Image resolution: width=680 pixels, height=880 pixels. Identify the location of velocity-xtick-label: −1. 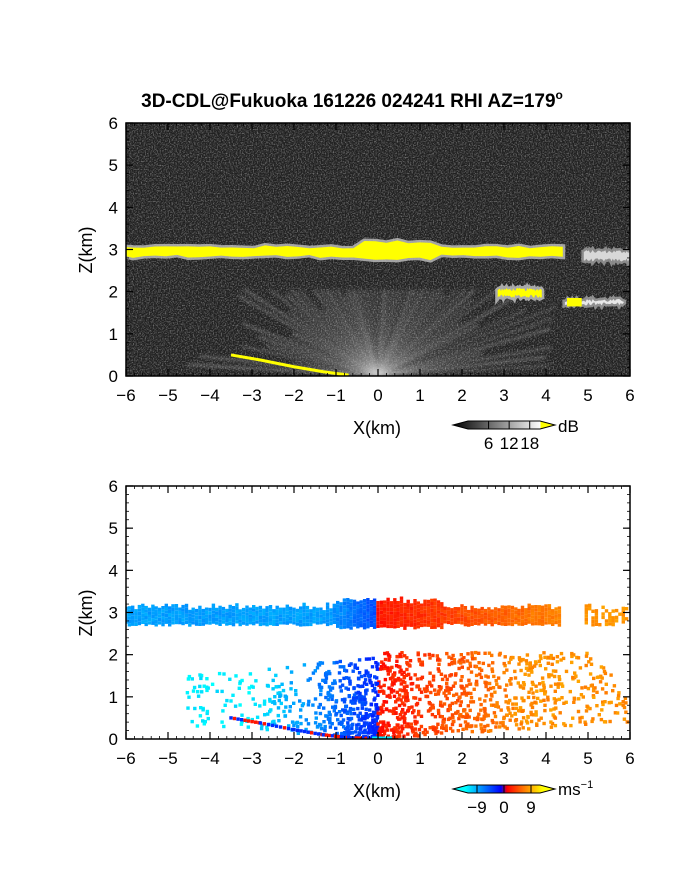
(335, 758).